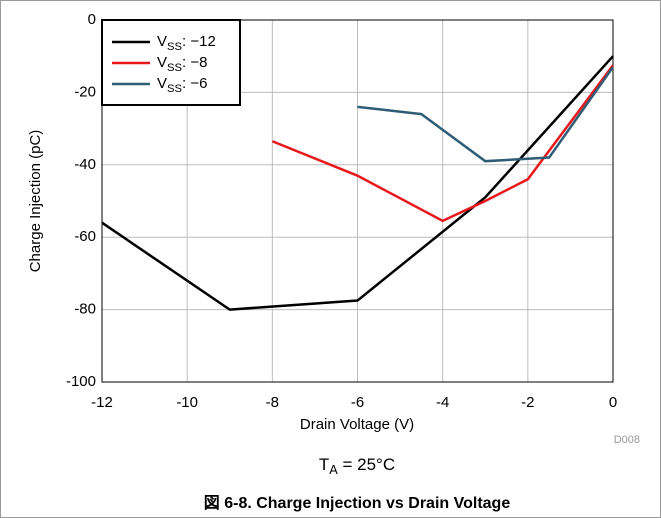  What do you see at coordinates (272, 402) in the screenshot?
I see `x-tick-label: -8` at bounding box center [272, 402].